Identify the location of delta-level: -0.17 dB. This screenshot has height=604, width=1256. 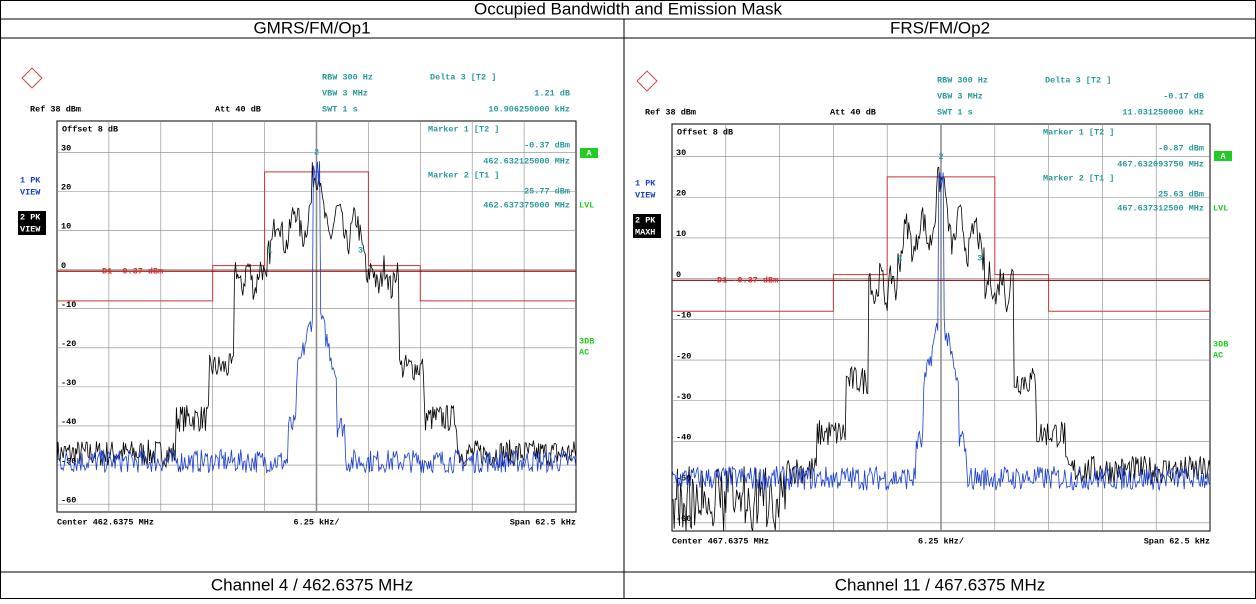
(1183, 96).